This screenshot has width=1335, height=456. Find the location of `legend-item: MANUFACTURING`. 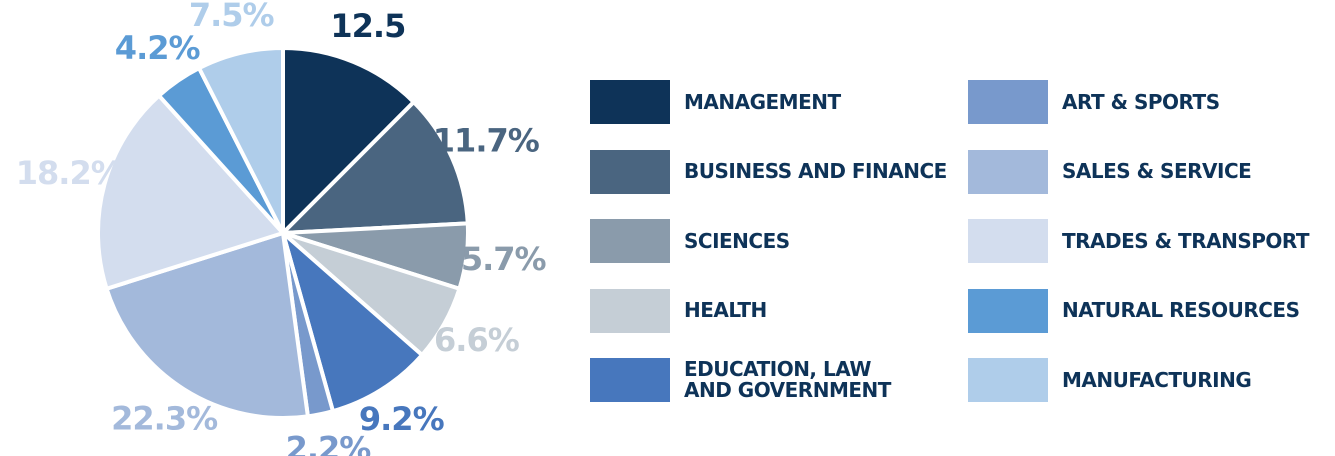

legend-item: MANUFACTURING is located at coordinates (1110, 380).